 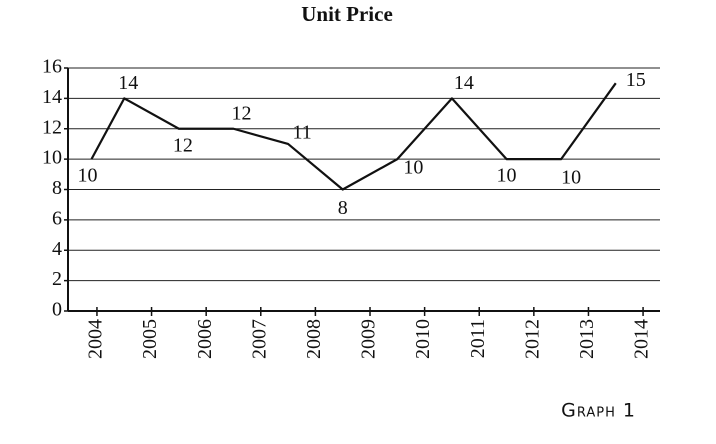 I want to click on y-tick-label: 6, so click(x=57, y=218).